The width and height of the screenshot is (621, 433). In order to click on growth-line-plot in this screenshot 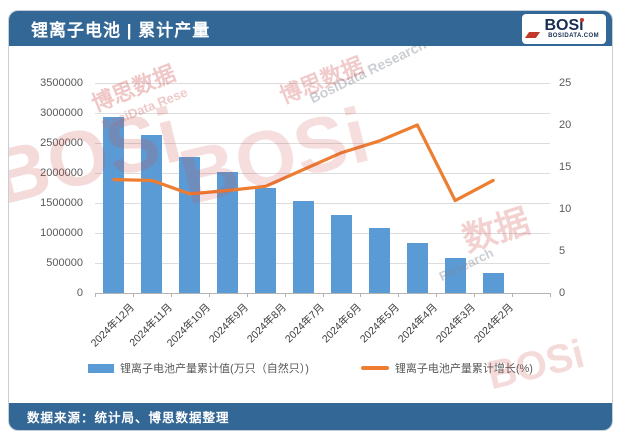, I will do `click(303, 163)`.